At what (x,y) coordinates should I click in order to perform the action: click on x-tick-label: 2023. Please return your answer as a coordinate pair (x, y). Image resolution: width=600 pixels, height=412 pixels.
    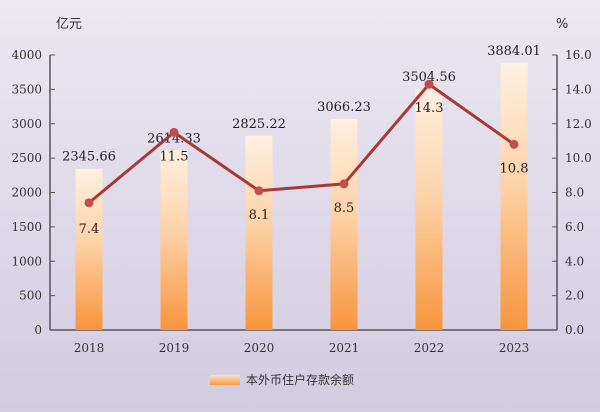
    Looking at the image, I should click on (514, 348).